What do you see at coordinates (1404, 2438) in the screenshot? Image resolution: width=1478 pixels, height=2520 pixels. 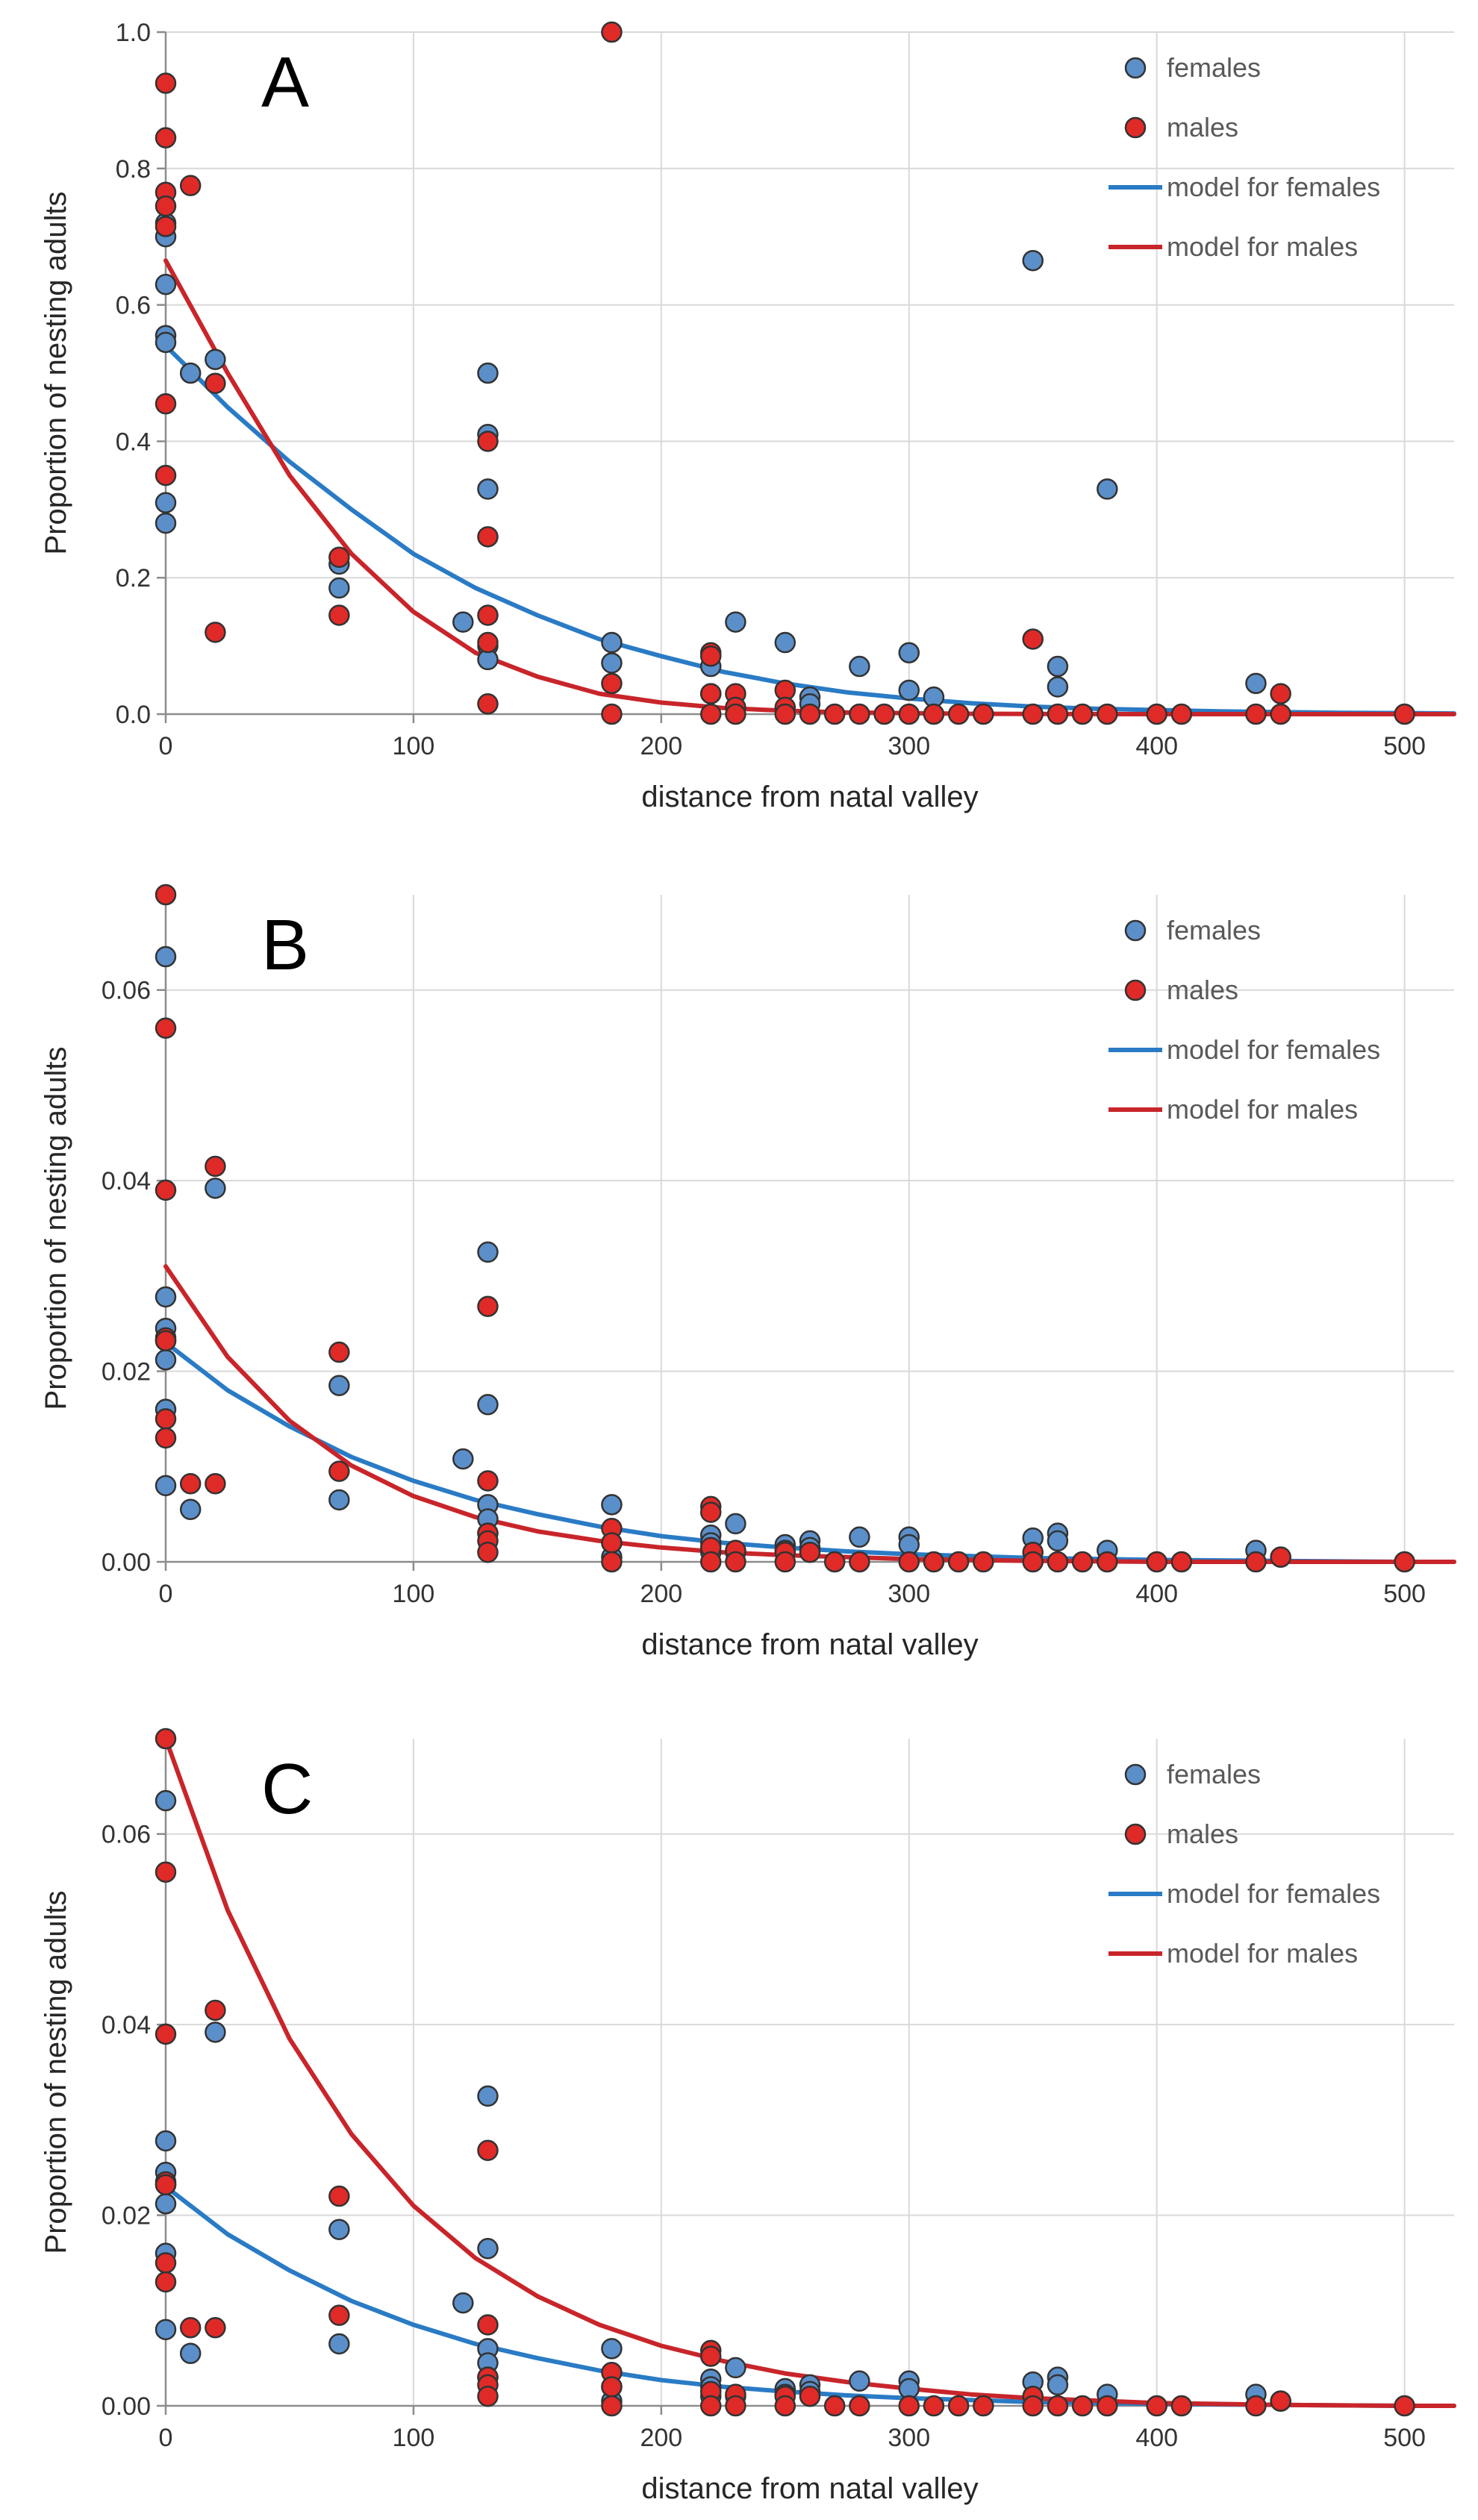 I see `x-tick-label: 500` at bounding box center [1404, 2438].